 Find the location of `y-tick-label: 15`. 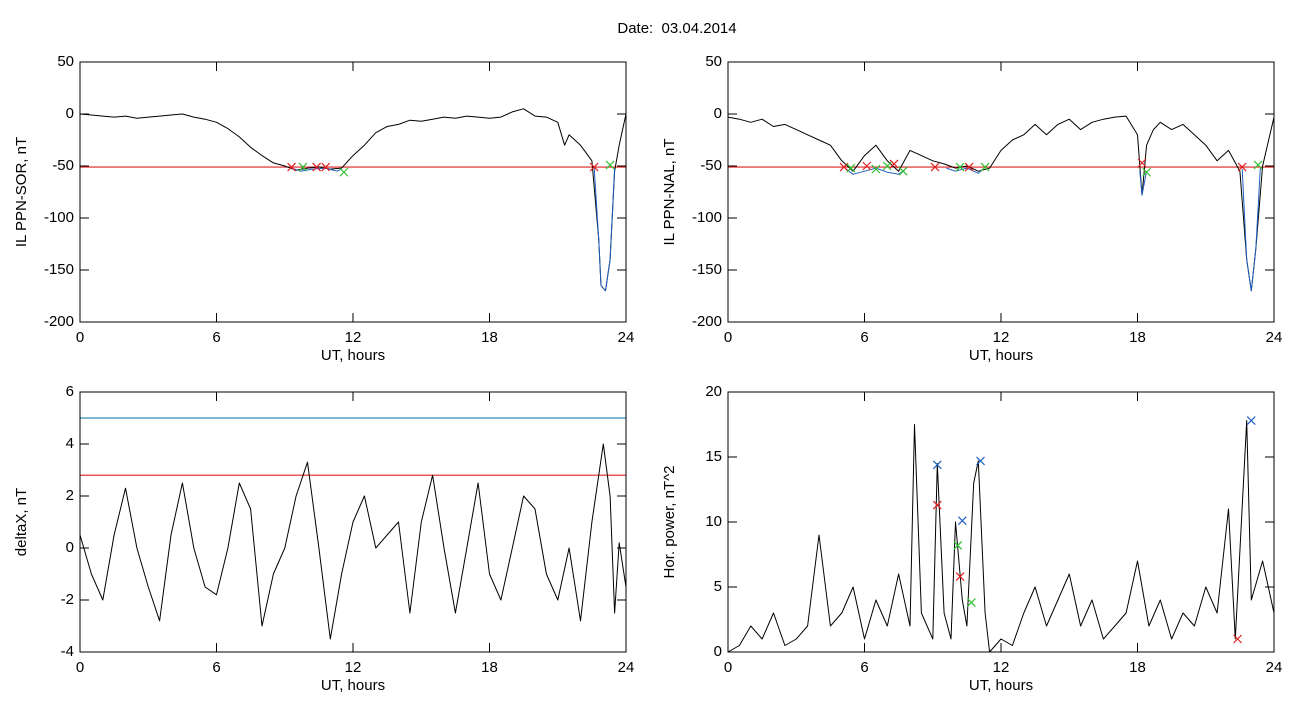

y-tick-label: 15 is located at coordinates (713, 456).